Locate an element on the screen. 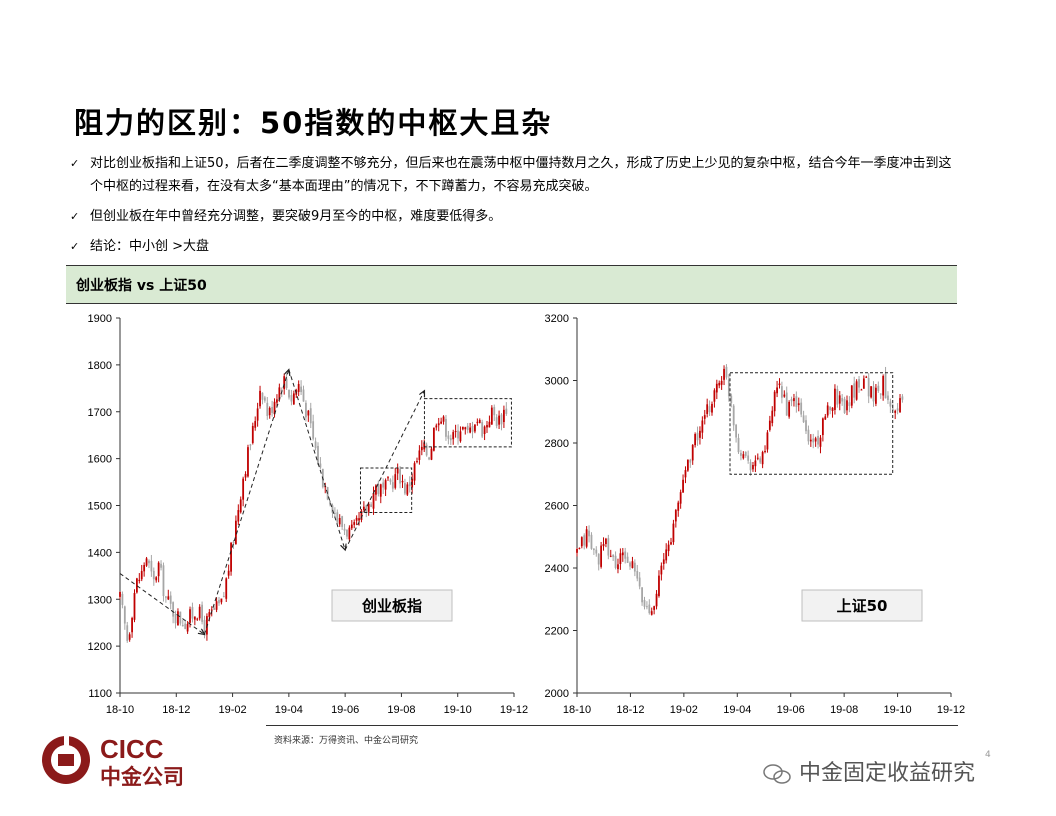 The height and width of the screenshot is (816, 1056). y-tick-label: 1700 is located at coordinates (100, 413).